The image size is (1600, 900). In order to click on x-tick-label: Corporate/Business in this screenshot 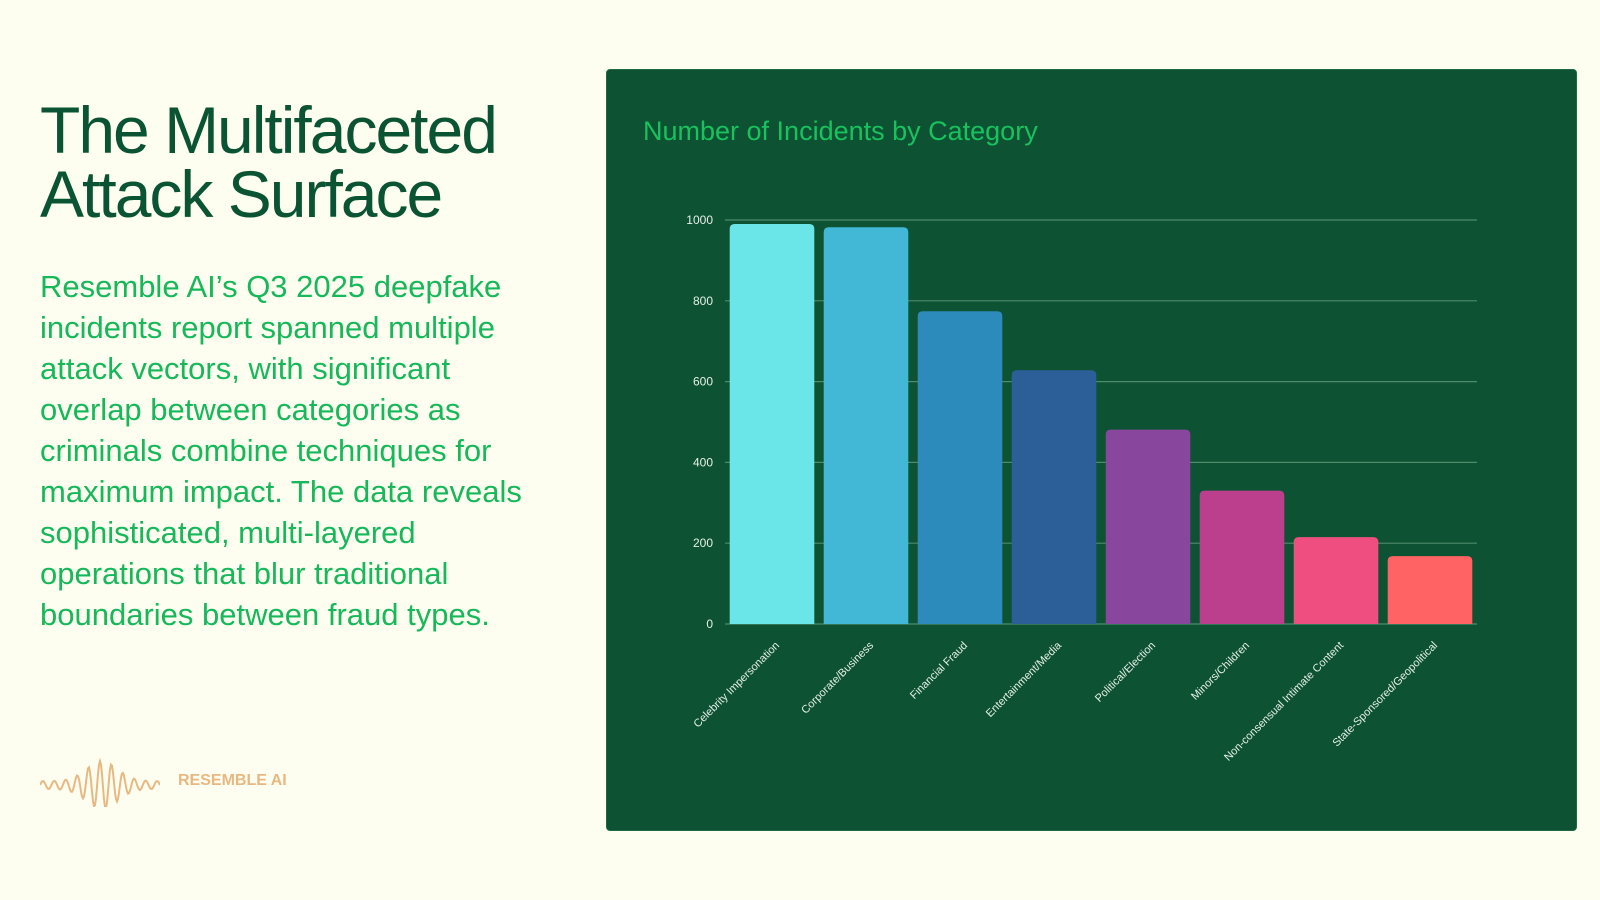, I will do `click(837, 677)`.